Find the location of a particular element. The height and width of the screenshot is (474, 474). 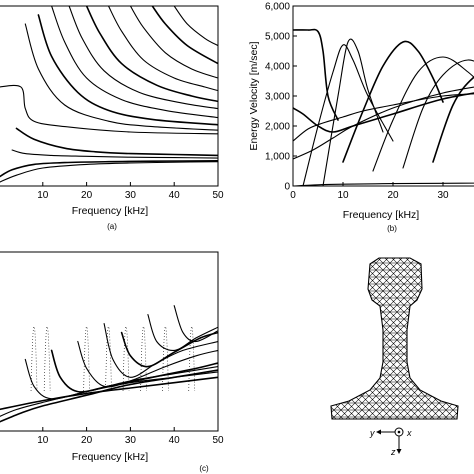

panel-a-x-tick-label: 20 is located at coordinates (87, 195).